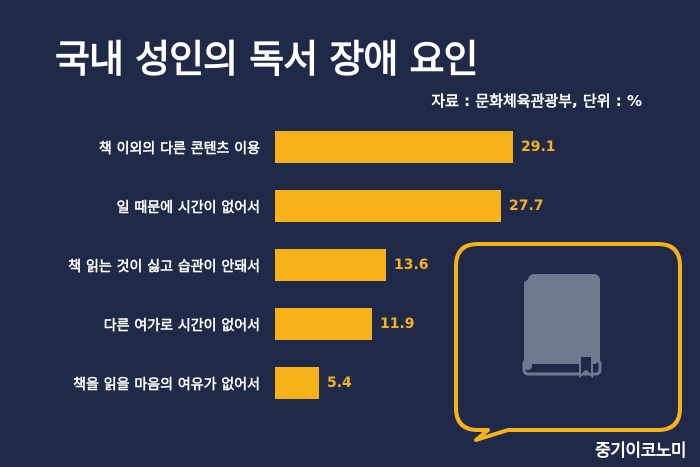 The image size is (700, 467). What do you see at coordinates (526, 206) in the screenshot?
I see `value-label: 27.7` at bounding box center [526, 206].